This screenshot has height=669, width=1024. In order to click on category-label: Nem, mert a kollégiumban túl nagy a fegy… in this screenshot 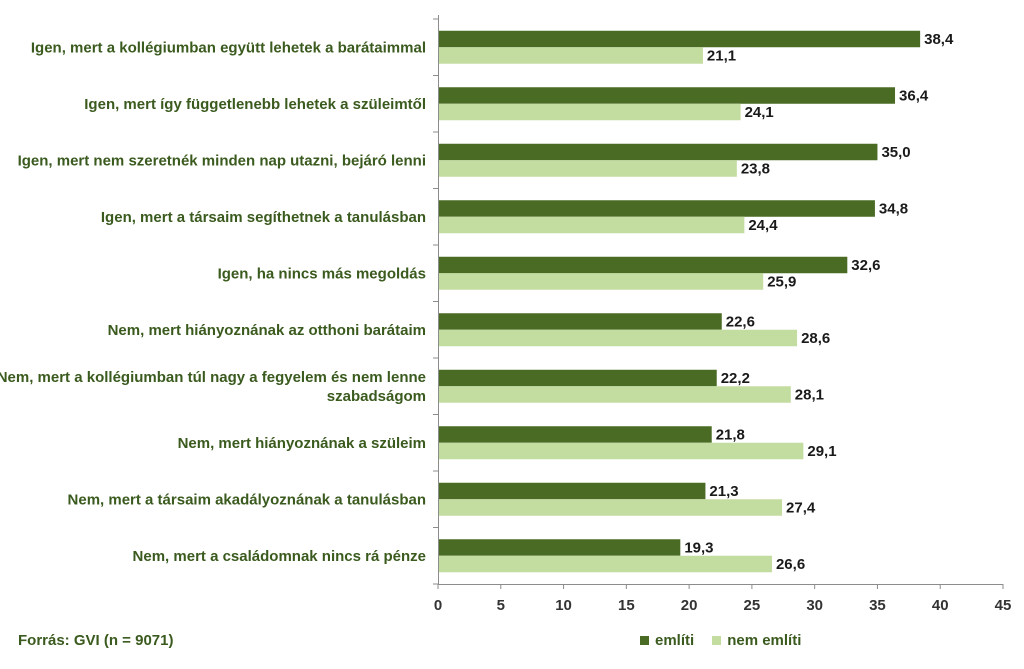, I will do `click(213, 377)`.